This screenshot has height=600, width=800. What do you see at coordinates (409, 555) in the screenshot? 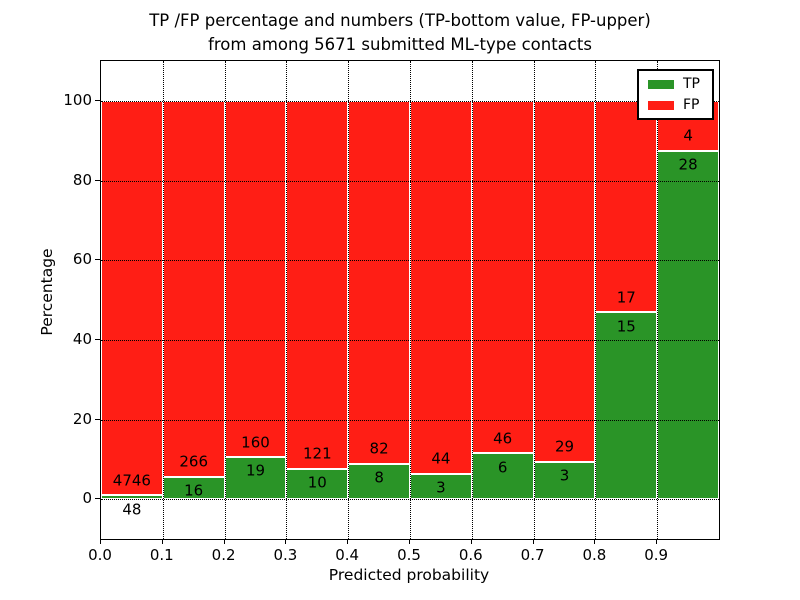
I see `x-tick-label: 0.5` at bounding box center [409, 555].